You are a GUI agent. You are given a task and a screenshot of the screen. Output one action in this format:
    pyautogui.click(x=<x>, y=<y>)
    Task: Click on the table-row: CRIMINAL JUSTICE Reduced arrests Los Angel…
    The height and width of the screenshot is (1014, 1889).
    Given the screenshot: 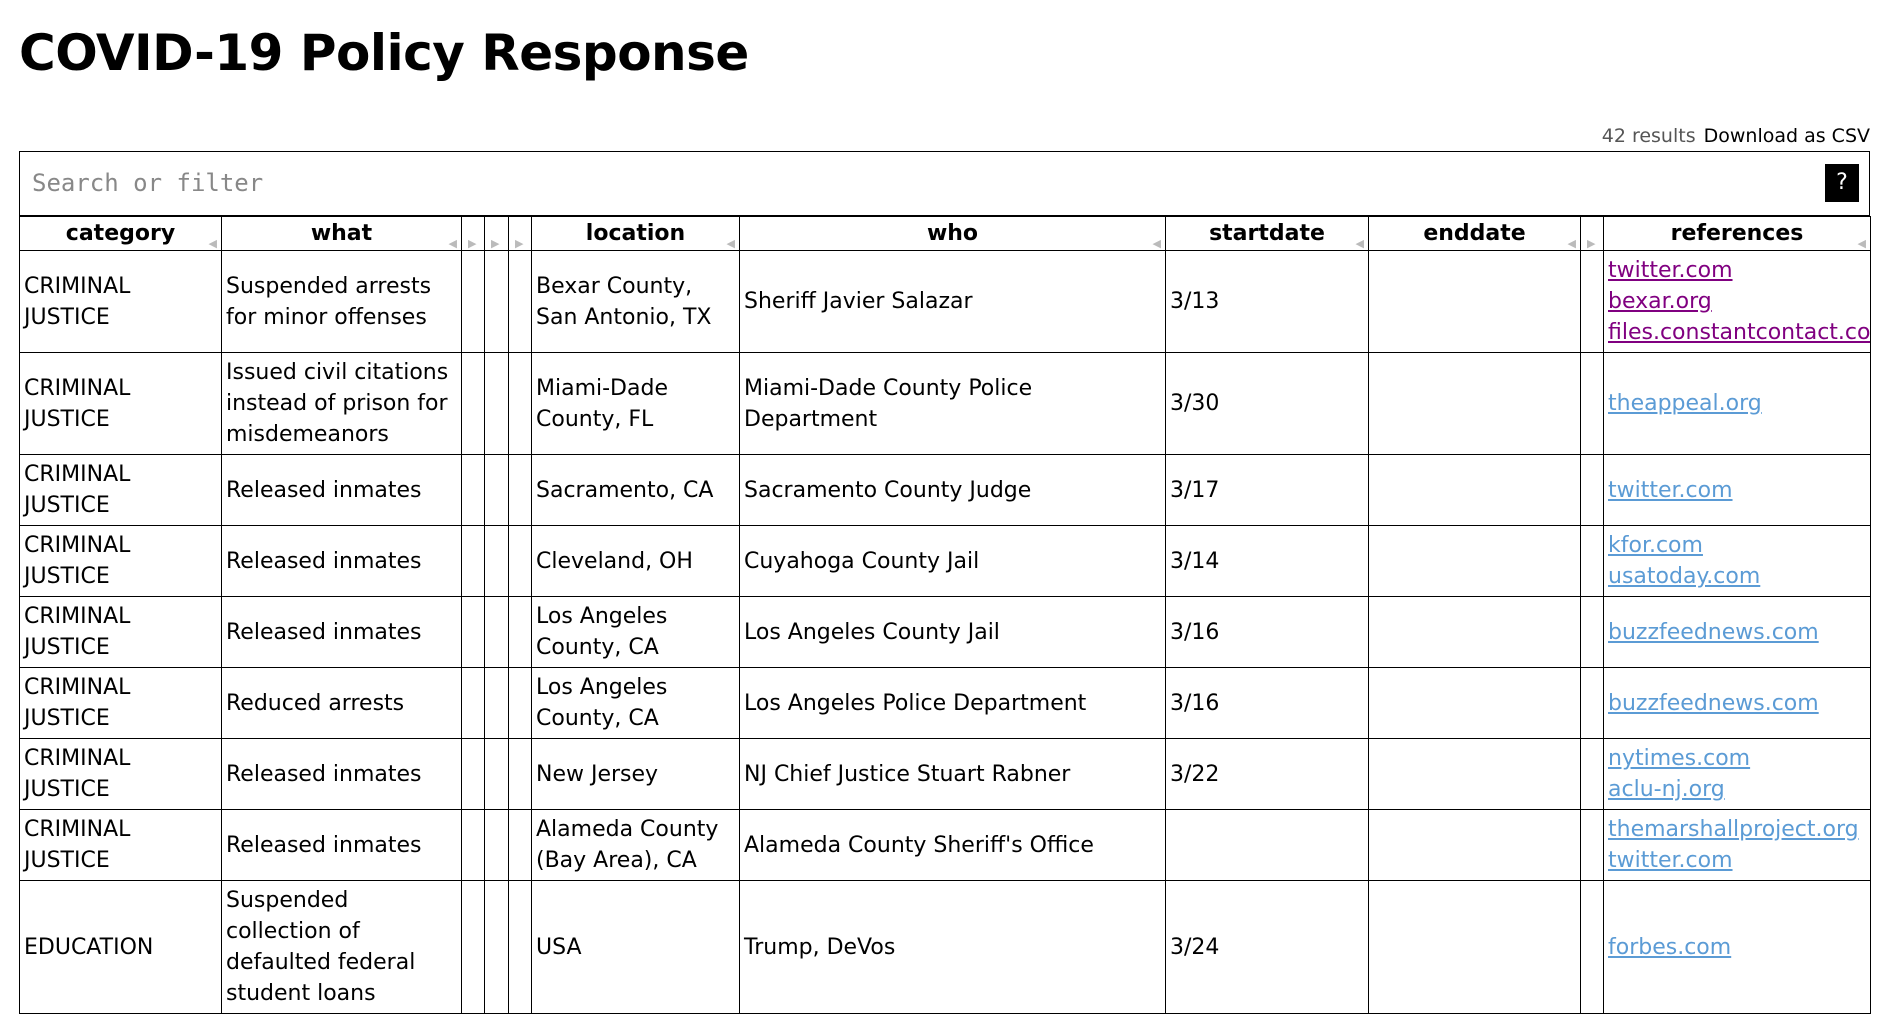 What is the action you would take?
    pyautogui.click(x=945, y=703)
    